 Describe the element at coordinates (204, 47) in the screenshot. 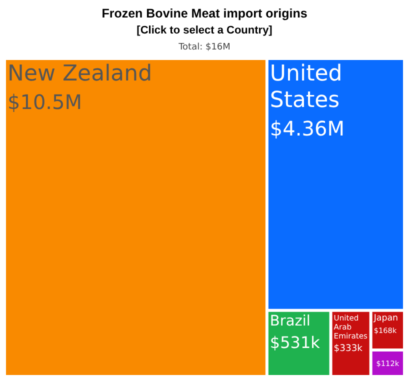

I see `text: Total: $16M` at that location.